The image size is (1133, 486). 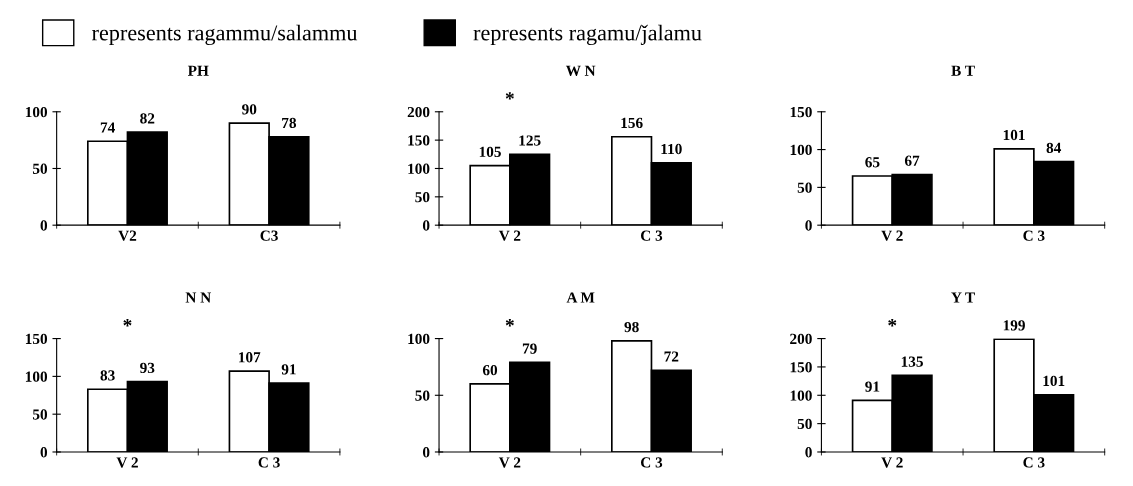 I want to click on chart-title: Y T, so click(x=963, y=297).